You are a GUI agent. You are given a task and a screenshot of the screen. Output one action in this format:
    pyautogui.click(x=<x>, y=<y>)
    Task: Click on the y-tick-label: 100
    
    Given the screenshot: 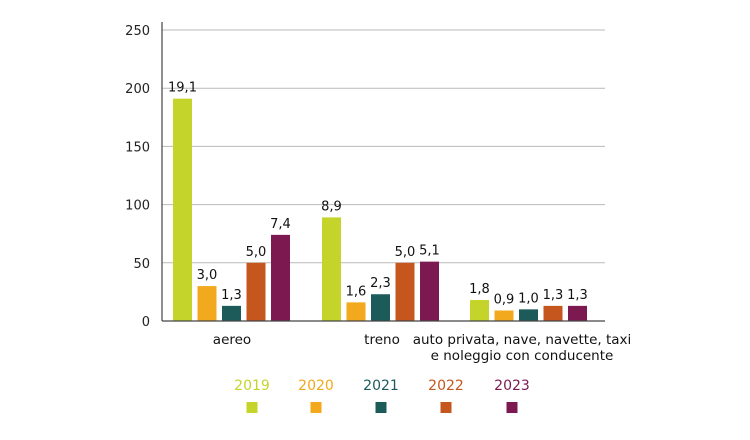 What is the action you would take?
    pyautogui.click(x=137, y=206)
    